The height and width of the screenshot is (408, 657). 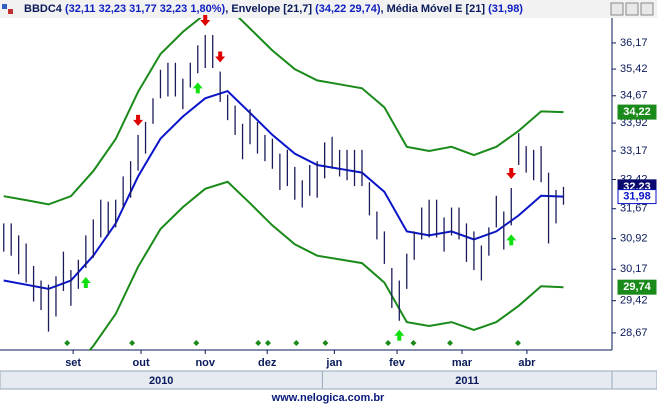 I want to click on y-tick-label: 31,67, so click(x=634, y=209).